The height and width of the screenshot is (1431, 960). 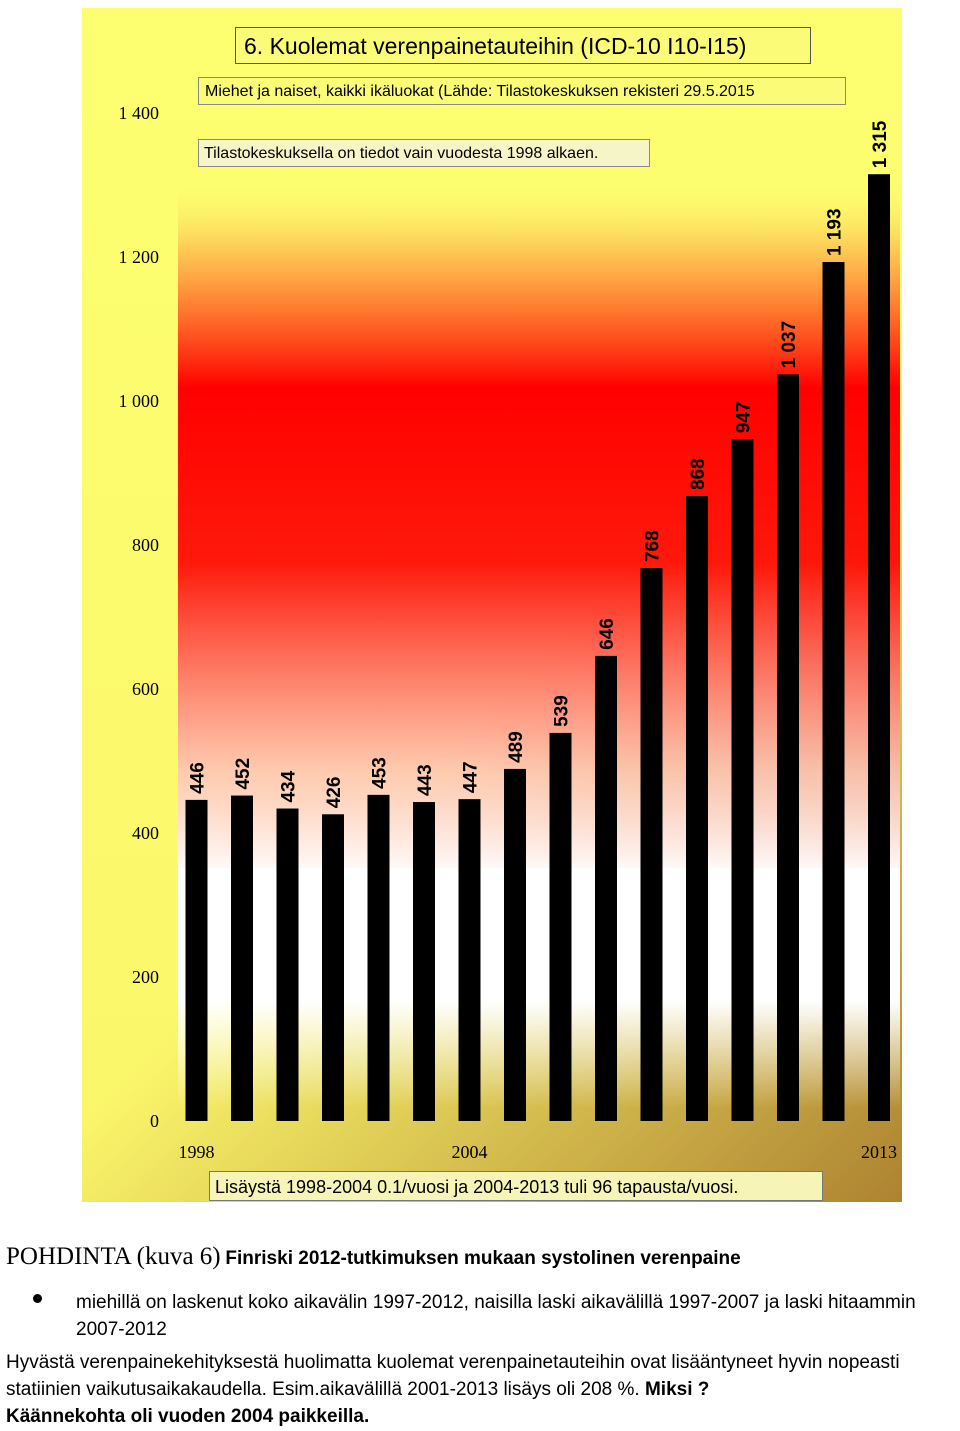 What do you see at coordinates (651, 844) in the screenshot?
I see `bar-2008` at bounding box center [651, 844].